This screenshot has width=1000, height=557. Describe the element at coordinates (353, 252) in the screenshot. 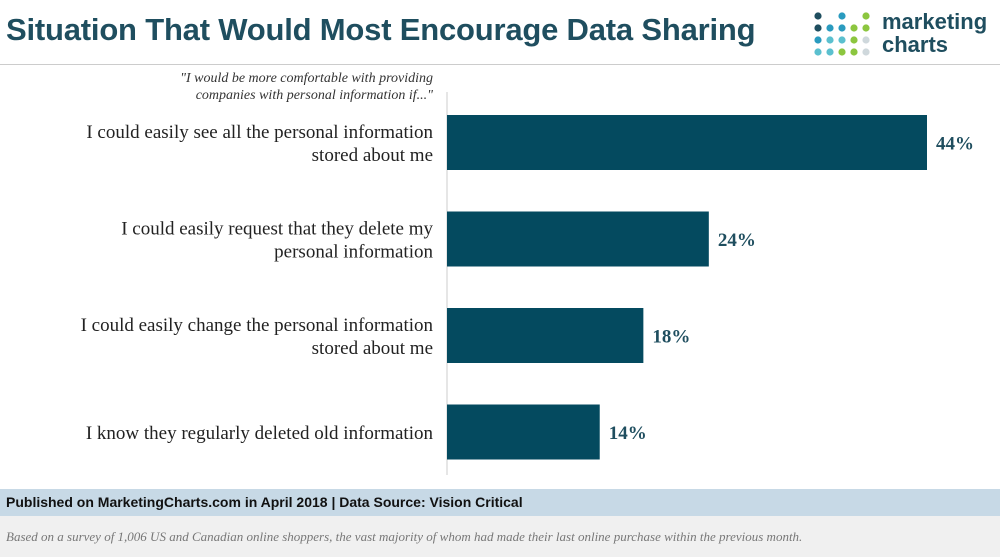

I see `category-label-2-line-2: personal information` at that location.